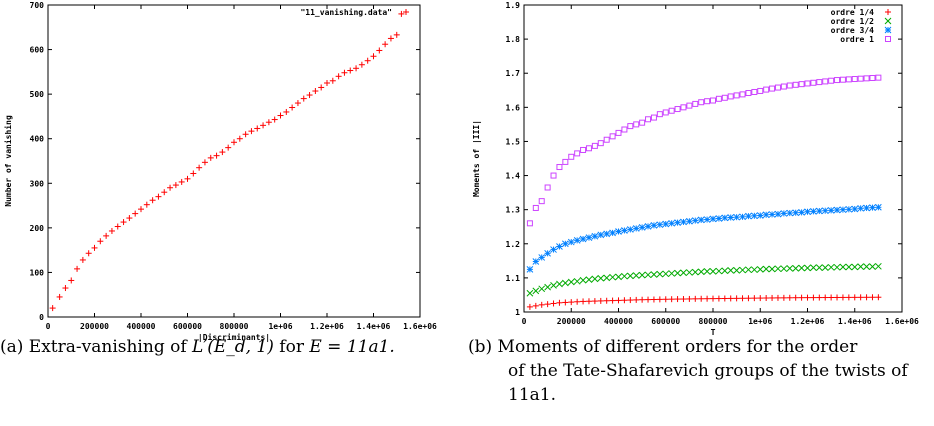  I want to click on y-tick-label: 500, so click(37, 94).